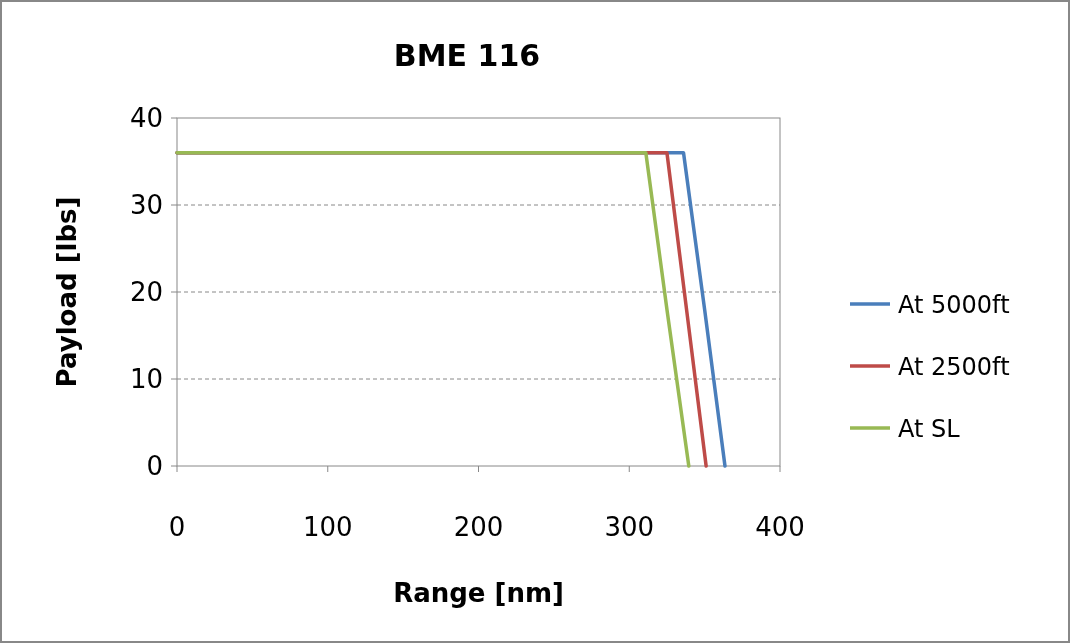  What do you see at coordinates (177, 527) in the screenshot?
I see `x-tick-label: 0` at bounding box center [177, 527].